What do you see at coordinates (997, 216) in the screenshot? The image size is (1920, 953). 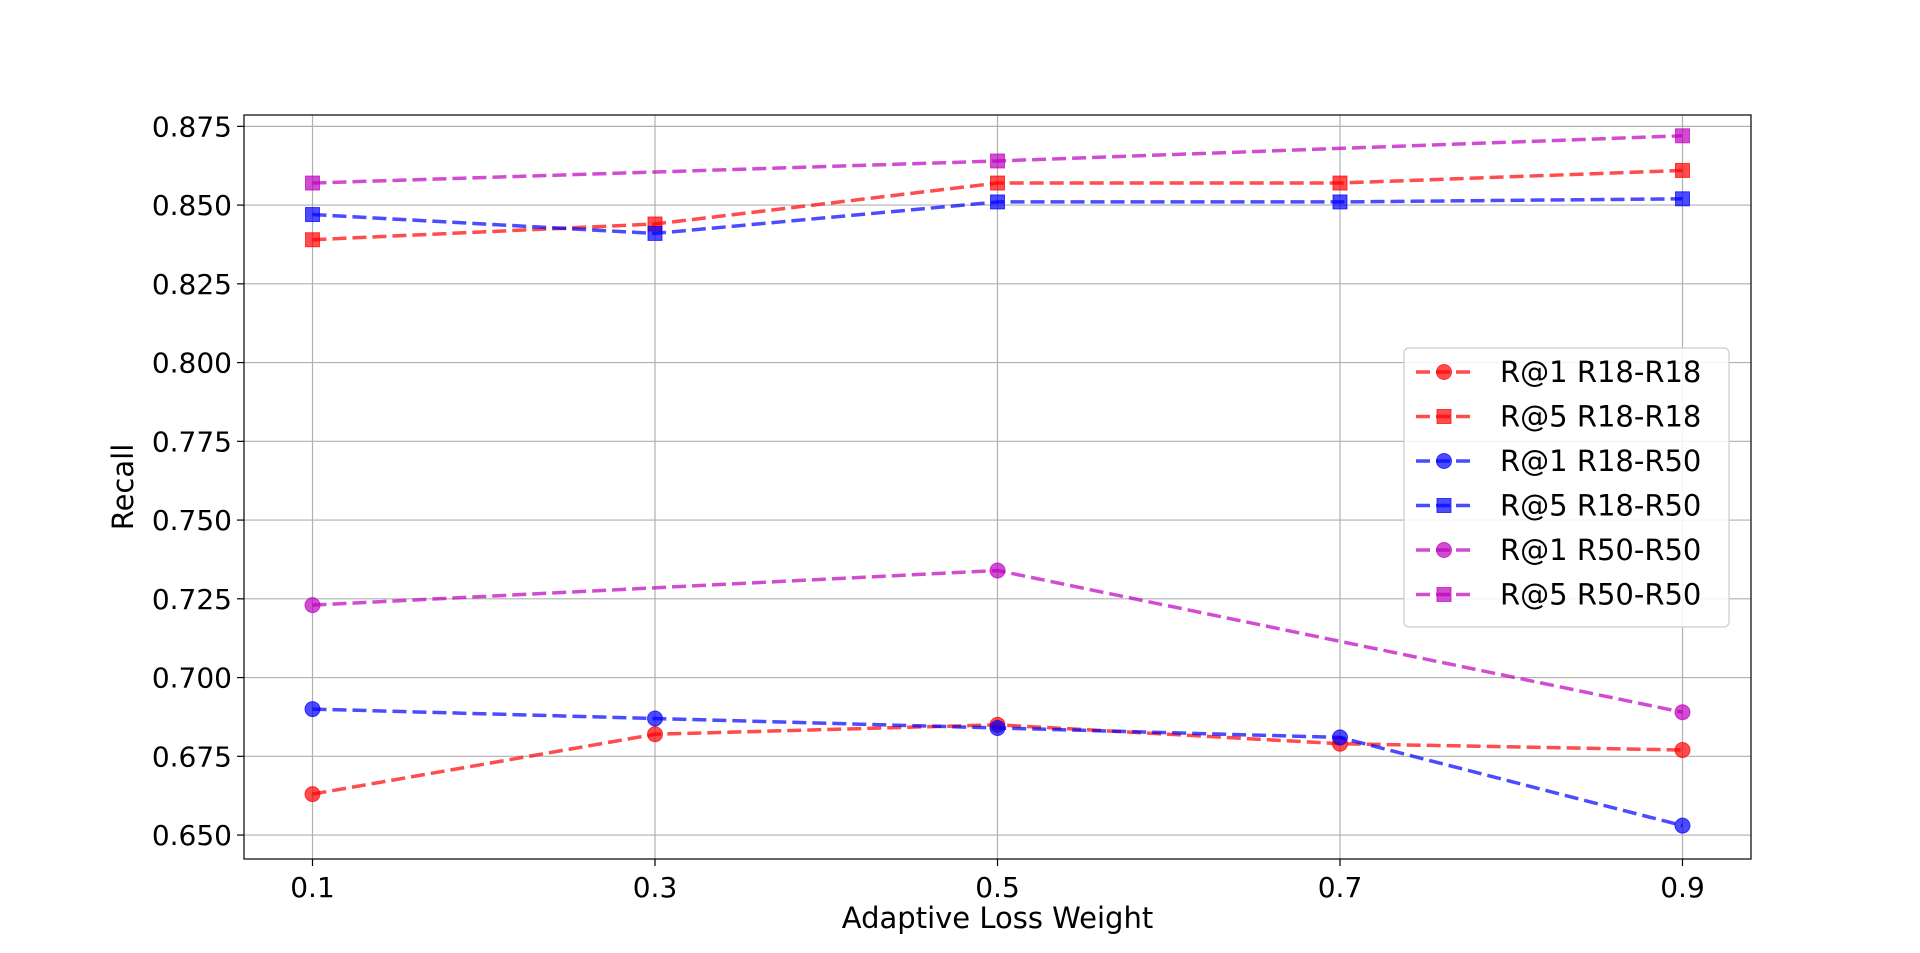 I see `series-r-5-r18-r50` at bounding box center [997, 216].